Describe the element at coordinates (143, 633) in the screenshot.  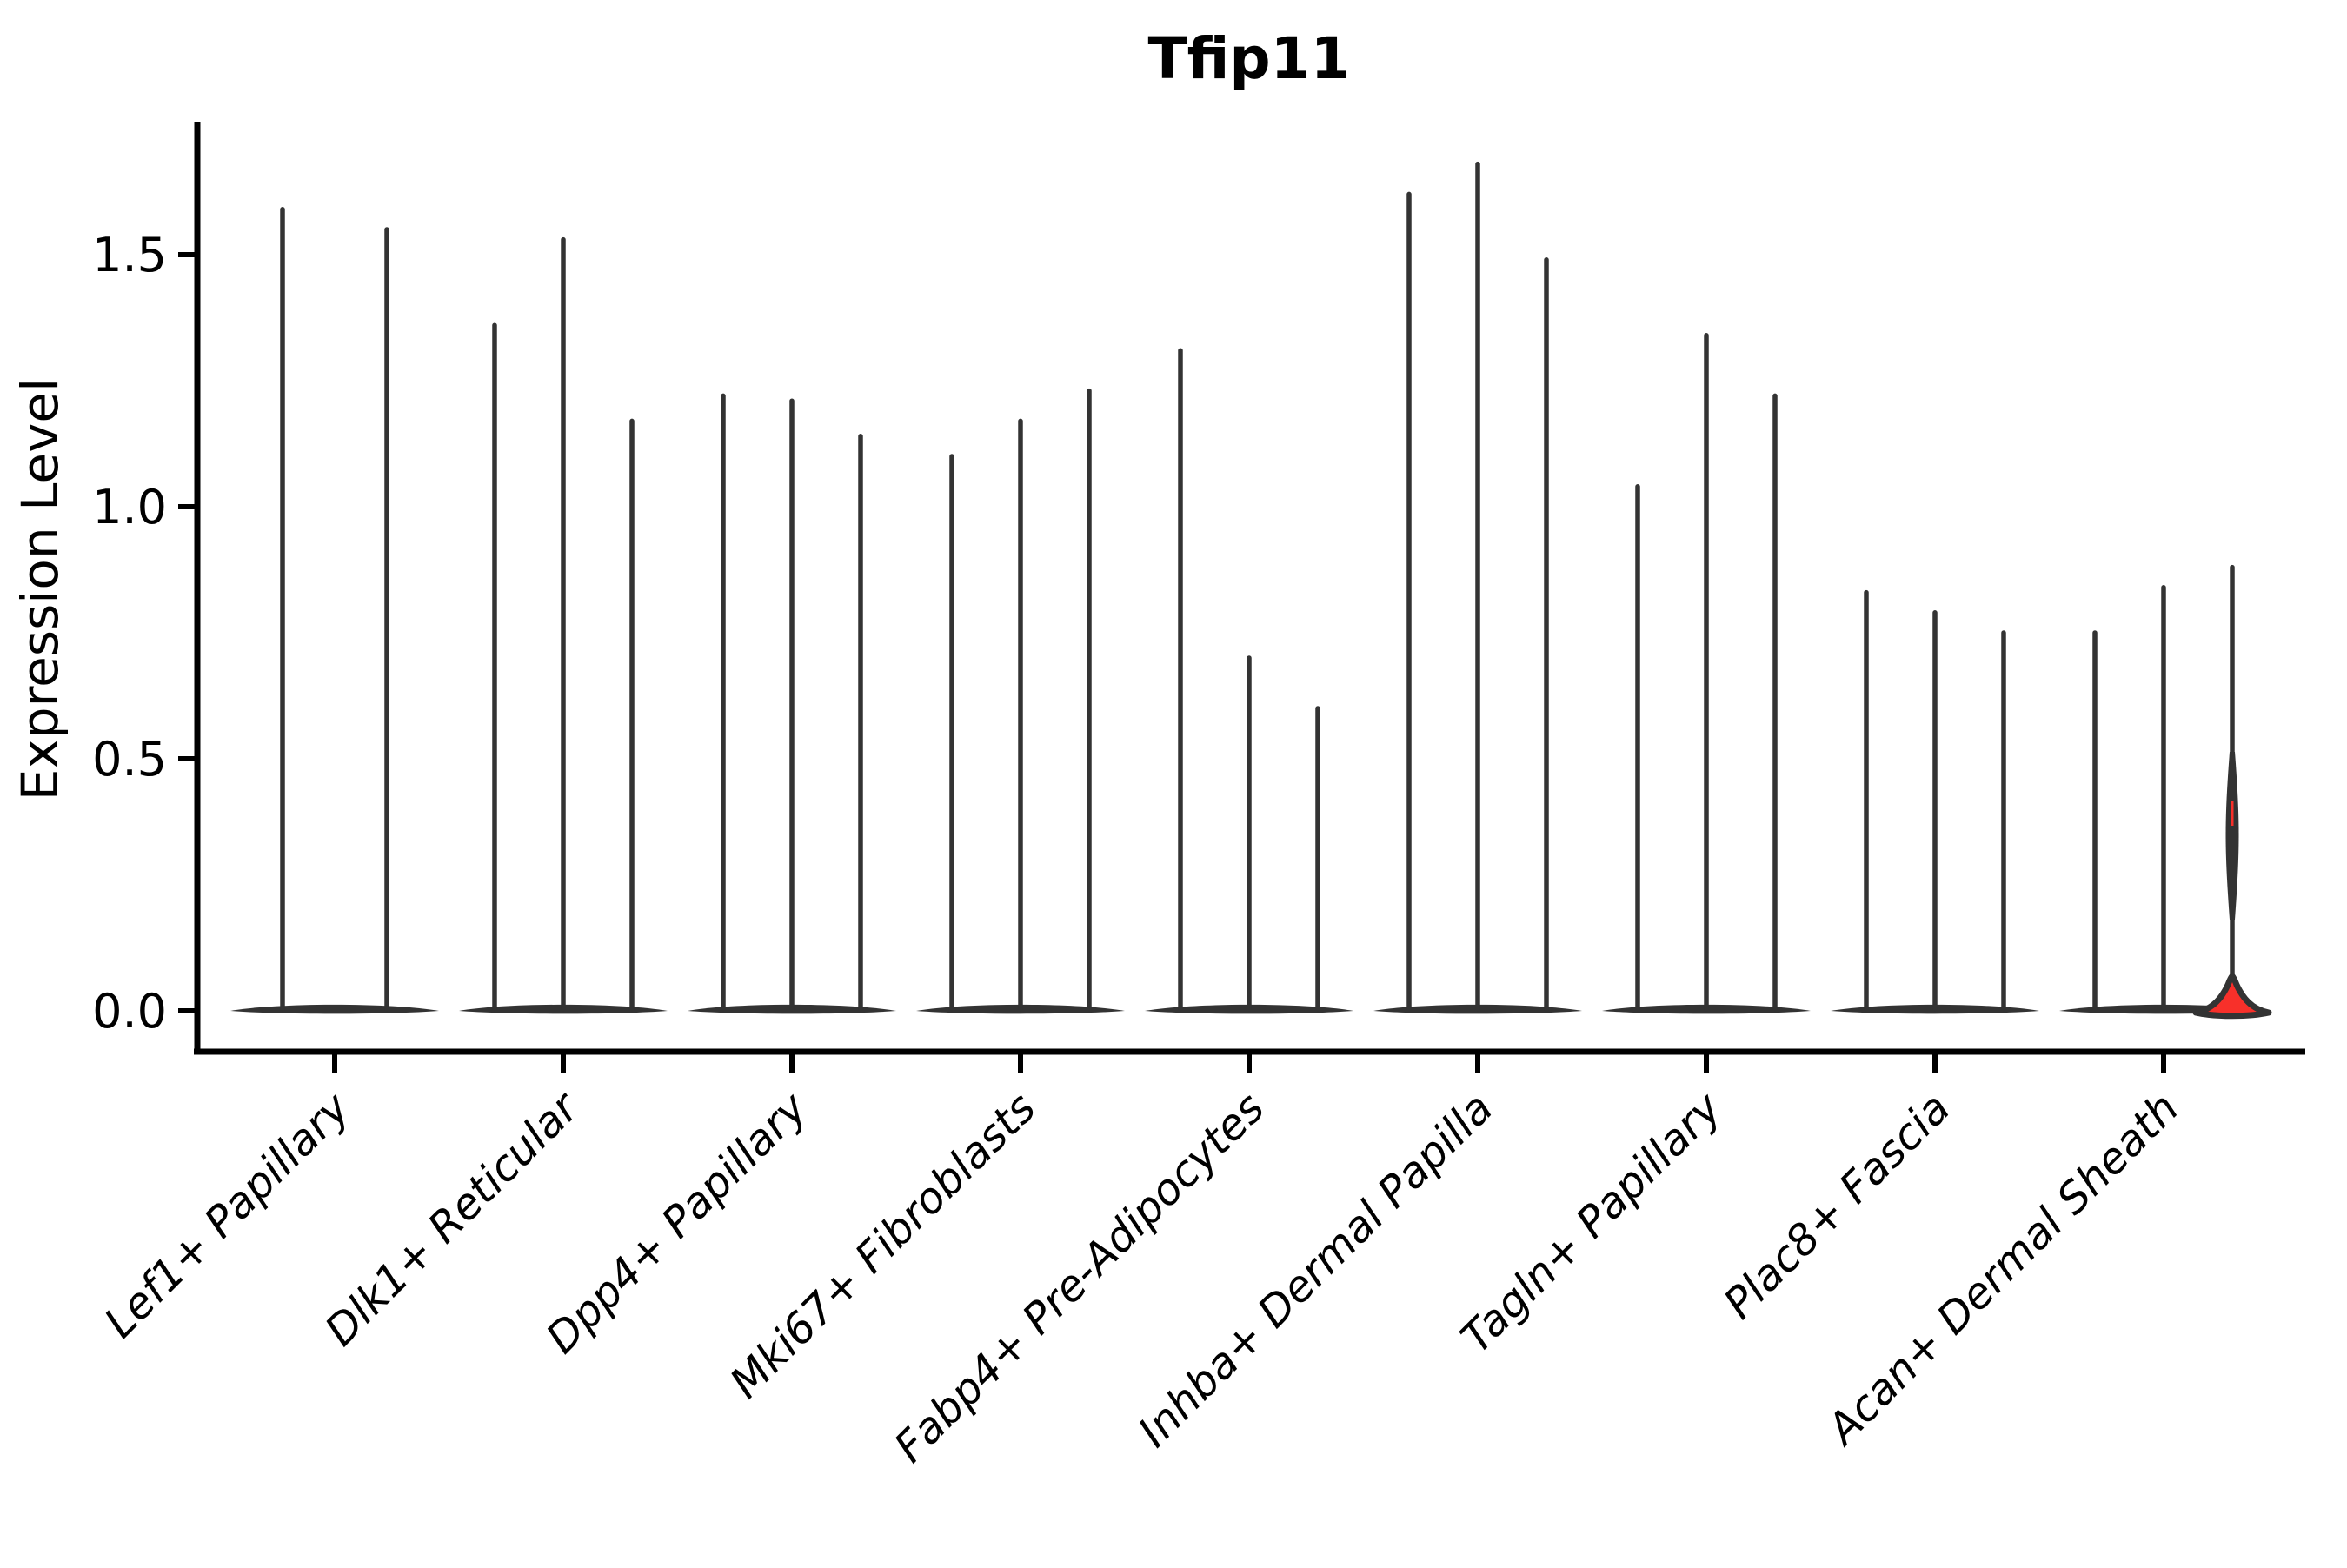
I see `y-tick-group: 0.0 0.5 1.0 1.5` at that location.